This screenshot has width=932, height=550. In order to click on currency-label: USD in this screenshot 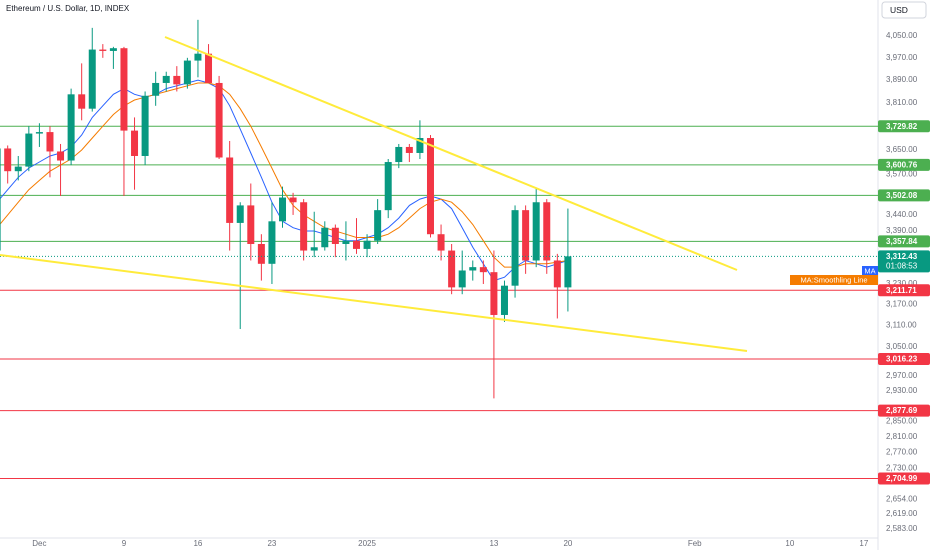, I will do `click(899, 10)`.